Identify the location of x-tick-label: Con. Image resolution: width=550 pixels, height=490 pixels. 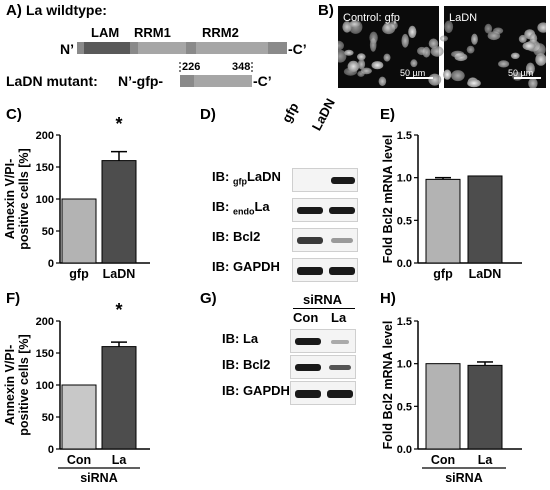
(443, 460).